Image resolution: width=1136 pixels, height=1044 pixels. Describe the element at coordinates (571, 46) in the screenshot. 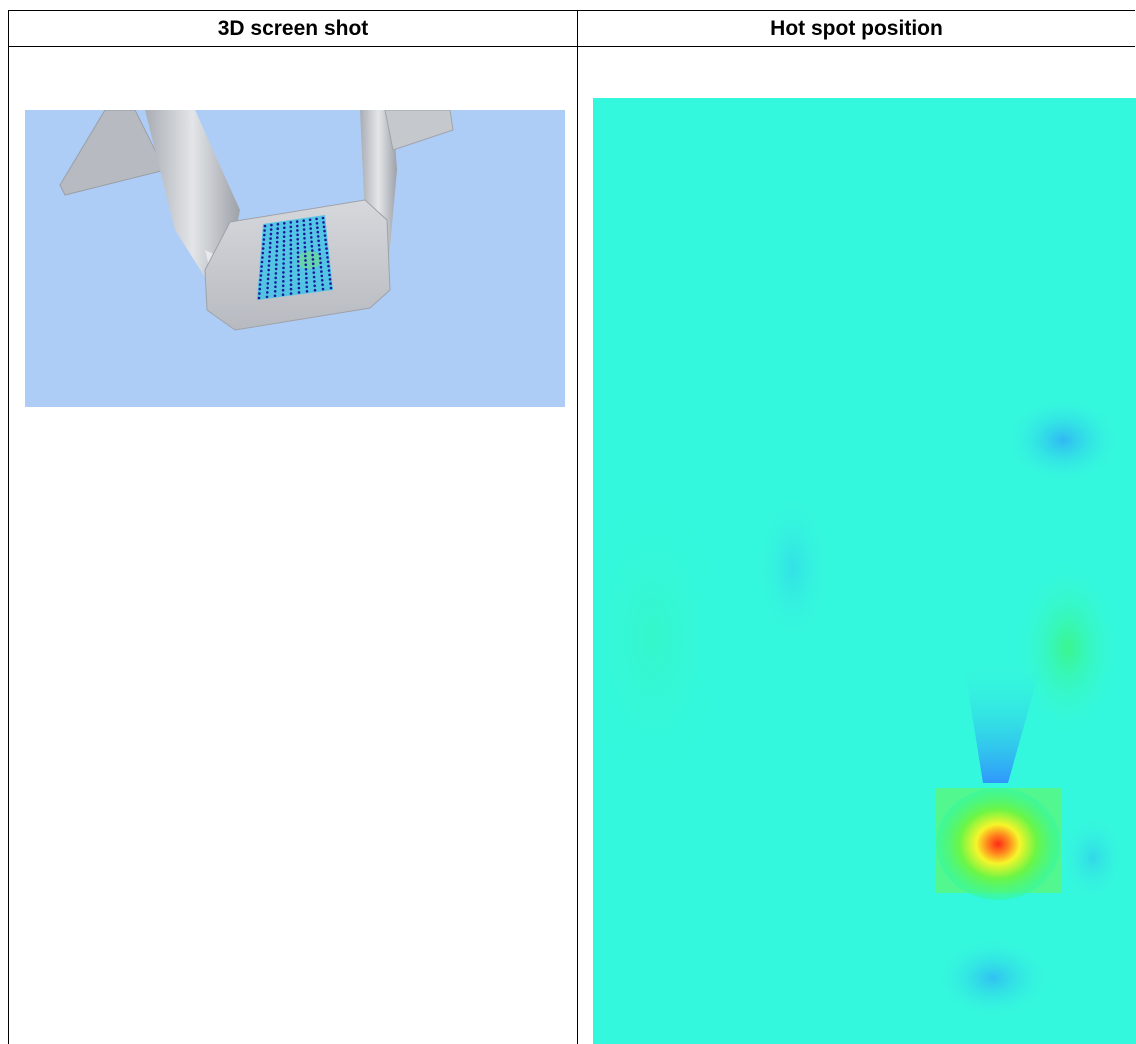

I see `table-header-divider` at that location.